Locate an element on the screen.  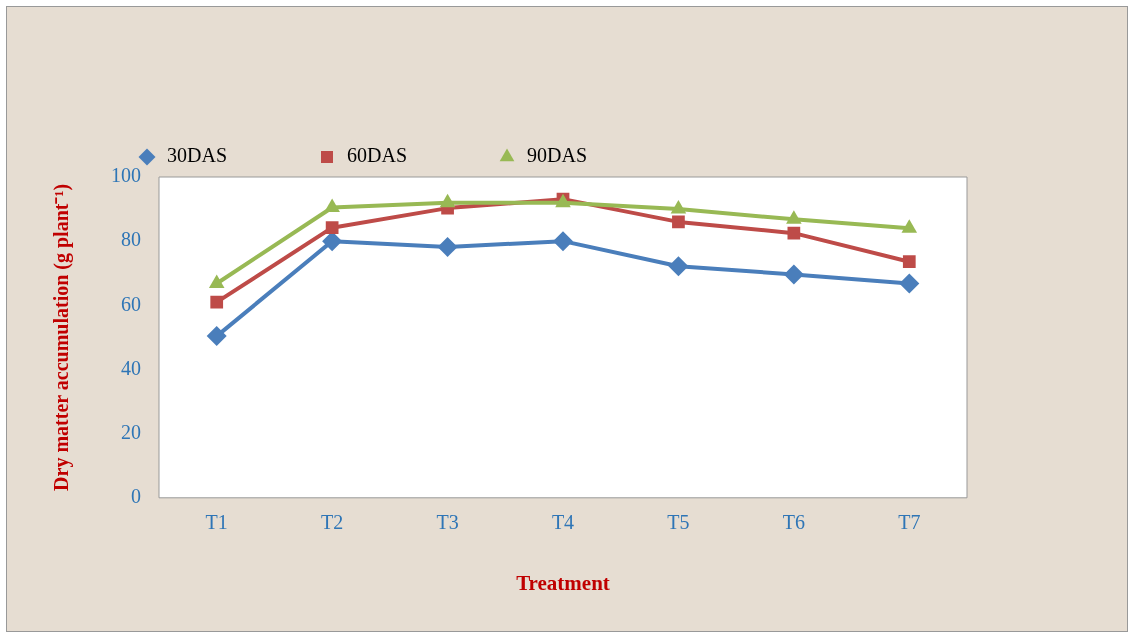
x-tick-label: T5 is located at coordinates (678, 522).